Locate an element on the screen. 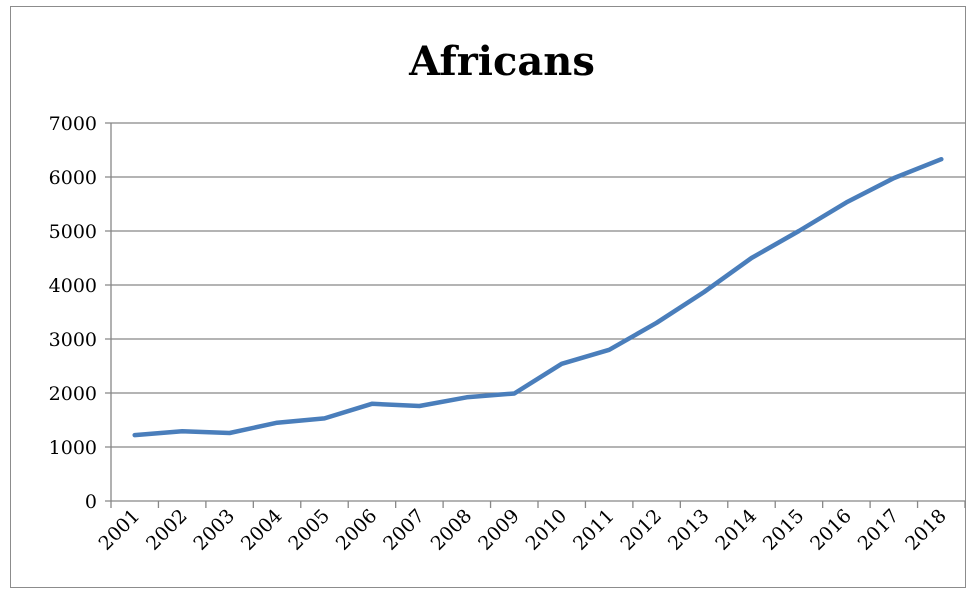 The image size is (978, 590). y-tick-label: 6000 is located at coordinates (73, 178).